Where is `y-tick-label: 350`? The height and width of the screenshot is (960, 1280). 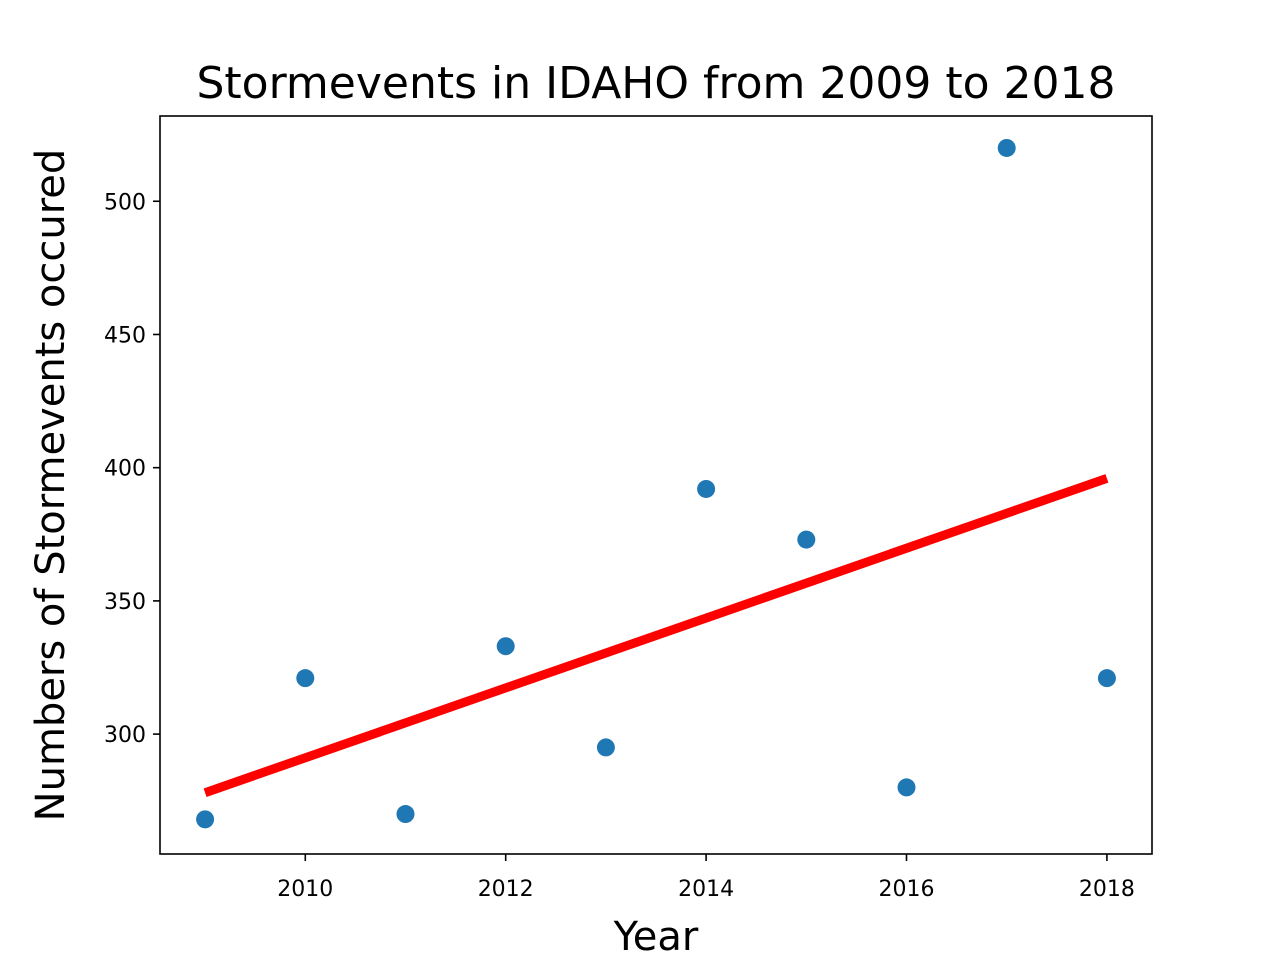 y-tick-label: 350 is located at coordinates (125, 602).